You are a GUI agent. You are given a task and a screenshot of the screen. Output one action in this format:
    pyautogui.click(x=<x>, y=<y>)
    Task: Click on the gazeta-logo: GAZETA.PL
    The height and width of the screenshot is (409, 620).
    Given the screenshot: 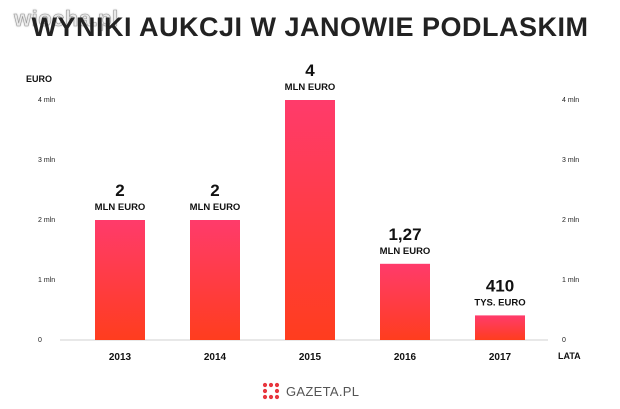 What is the action you would take?
    pyautogui.click(x=310, y=391)
    